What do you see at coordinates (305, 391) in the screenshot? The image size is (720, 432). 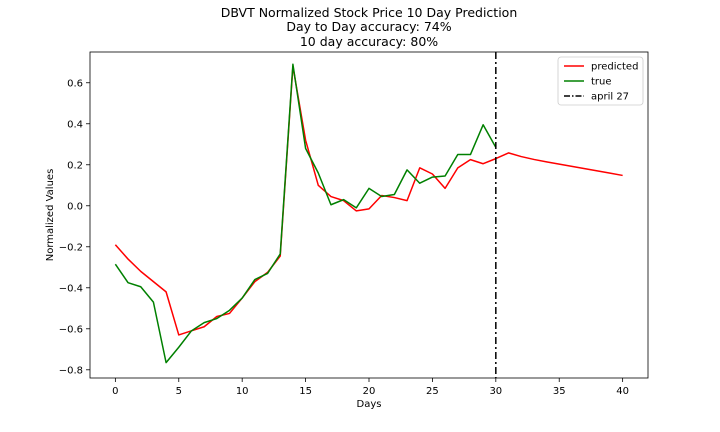 I see `x-tick-label: 15` at bounding box center [305, 391].